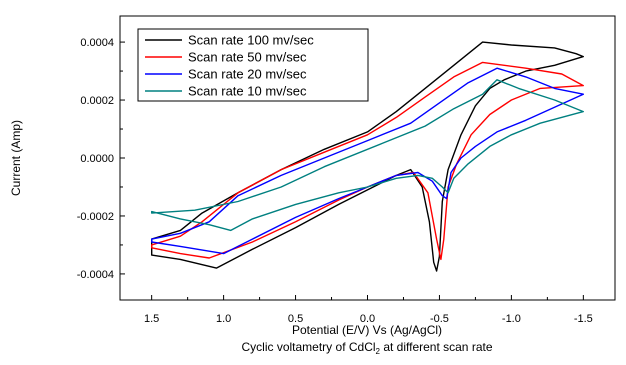 Image resolution: width=626 pixels, height=365 pixels. I want to click on y-tick-label: 0.0000, so click(97, 159).